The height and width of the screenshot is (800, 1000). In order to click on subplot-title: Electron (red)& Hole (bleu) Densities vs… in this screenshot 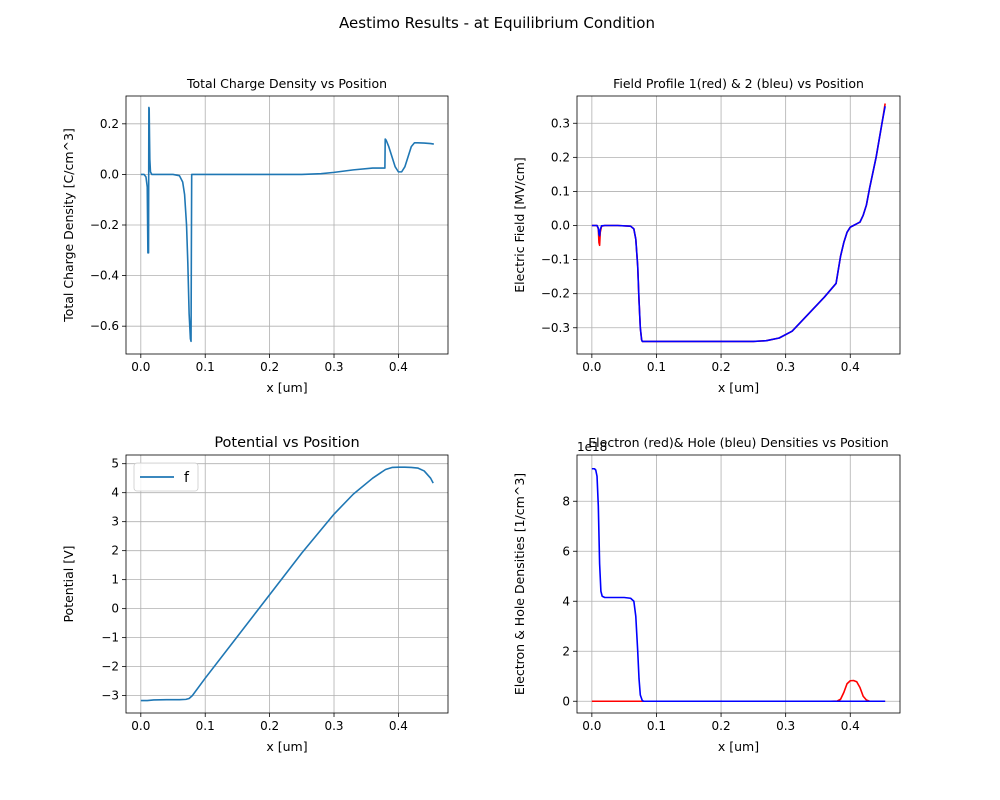, I will do `click(738, 442)`.